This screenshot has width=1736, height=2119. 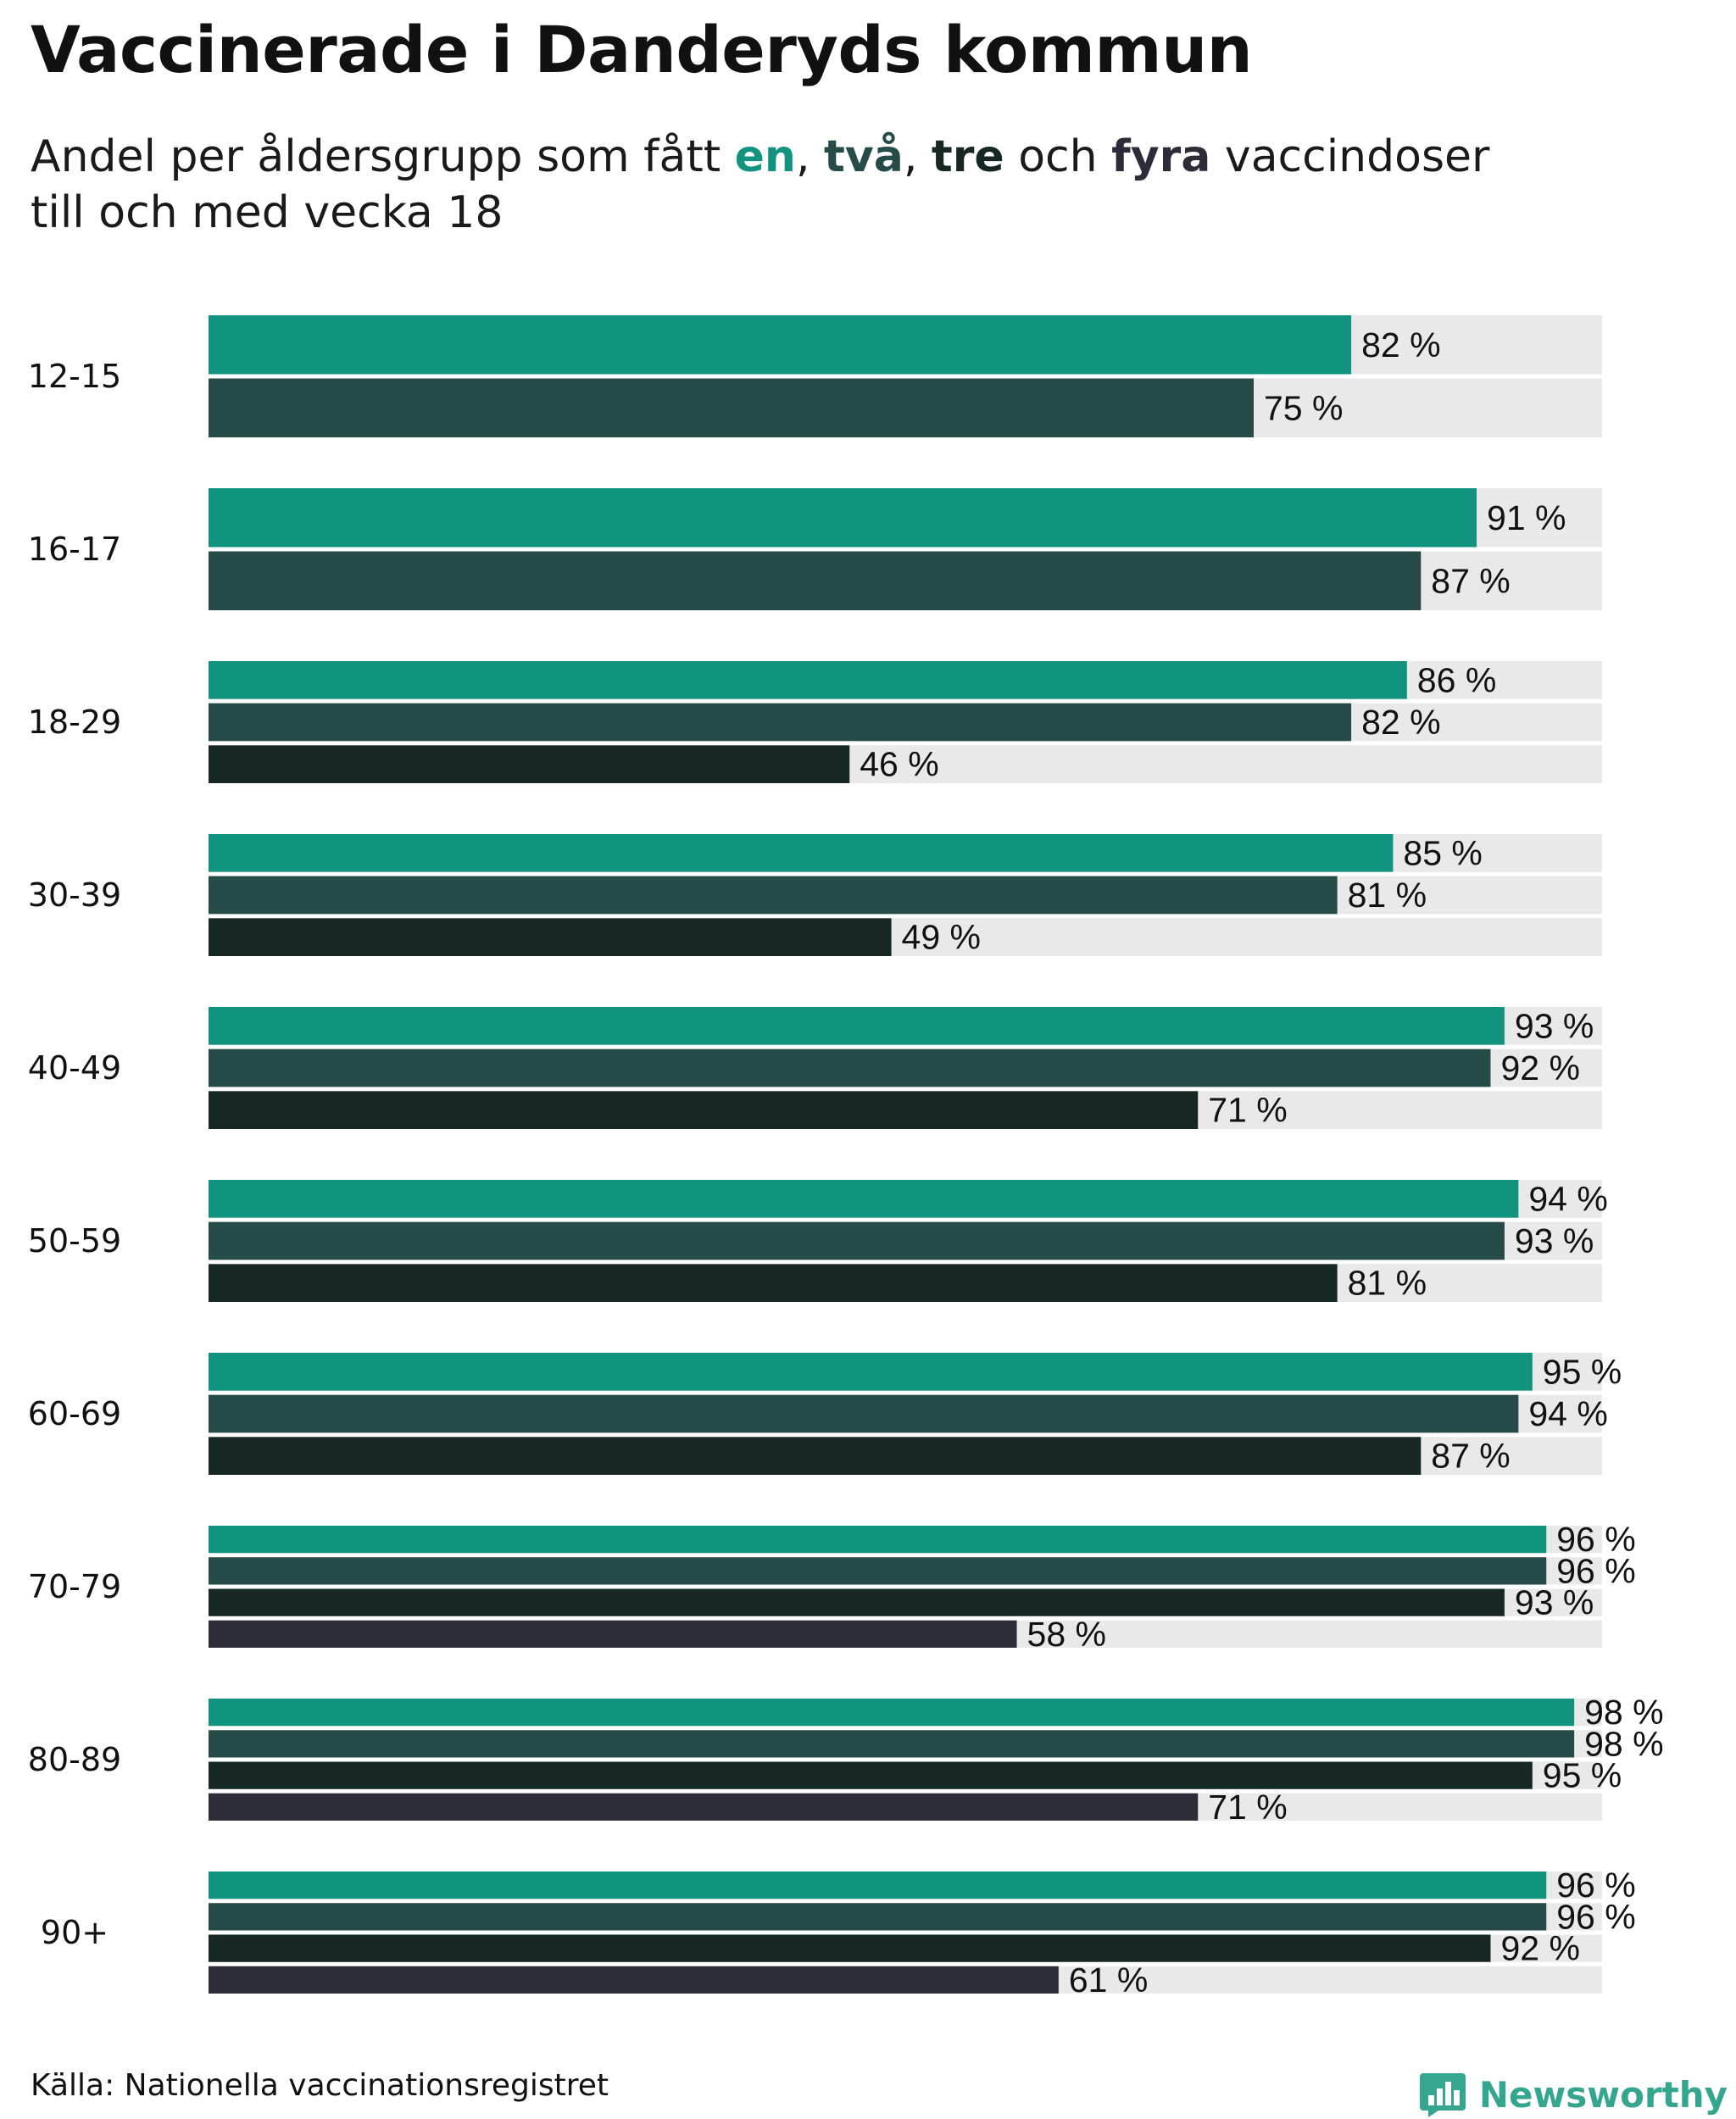 What do you see at coordinates (917, 157) in the screenshot?
I see `subtitle-sep-2: ,` at bounding box center [917, 157].